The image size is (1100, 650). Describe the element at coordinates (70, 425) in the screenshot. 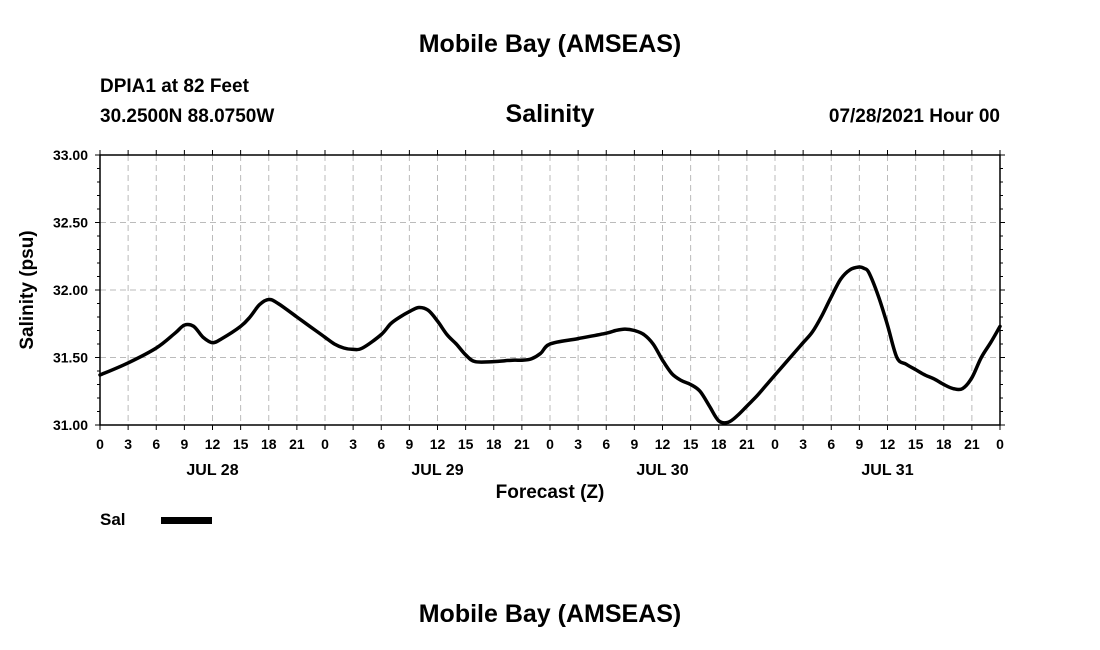

I see `y-tick-label: 31.00` at that location.